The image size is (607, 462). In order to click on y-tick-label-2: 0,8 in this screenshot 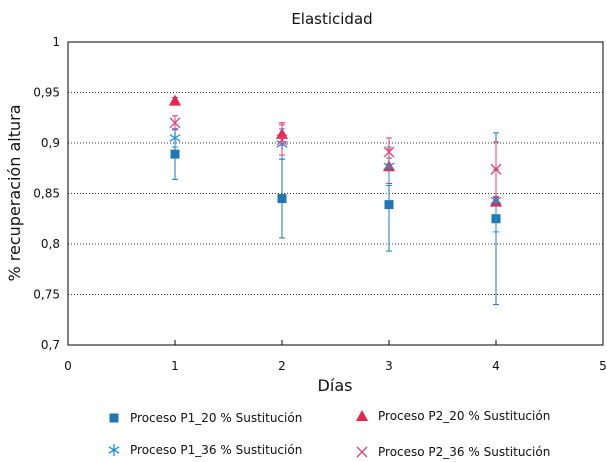, I will do `click(50, 244)`.